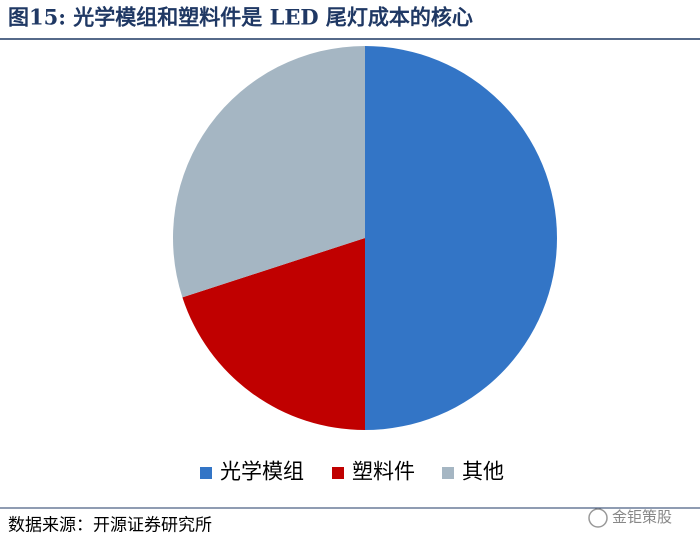 The image size is (700, 543). I want to click on watermark-icon, so click(598, 518).